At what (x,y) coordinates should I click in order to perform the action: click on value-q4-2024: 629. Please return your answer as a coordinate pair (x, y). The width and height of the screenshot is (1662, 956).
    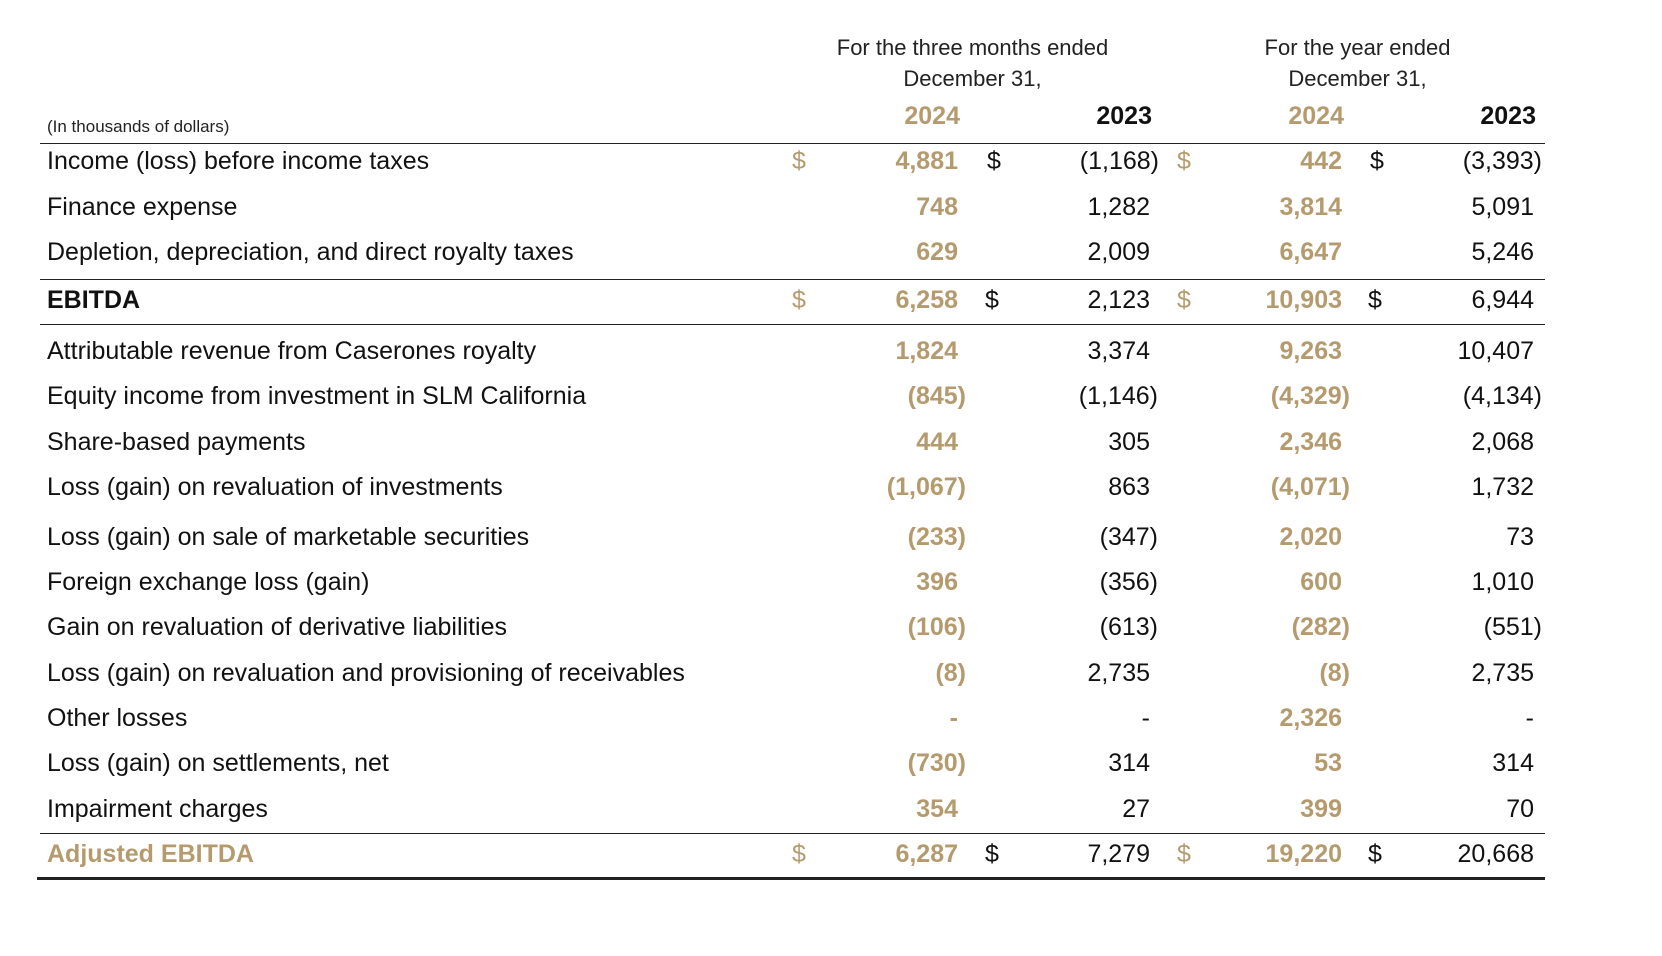
    Looking at the image, I should click on (937, 252).